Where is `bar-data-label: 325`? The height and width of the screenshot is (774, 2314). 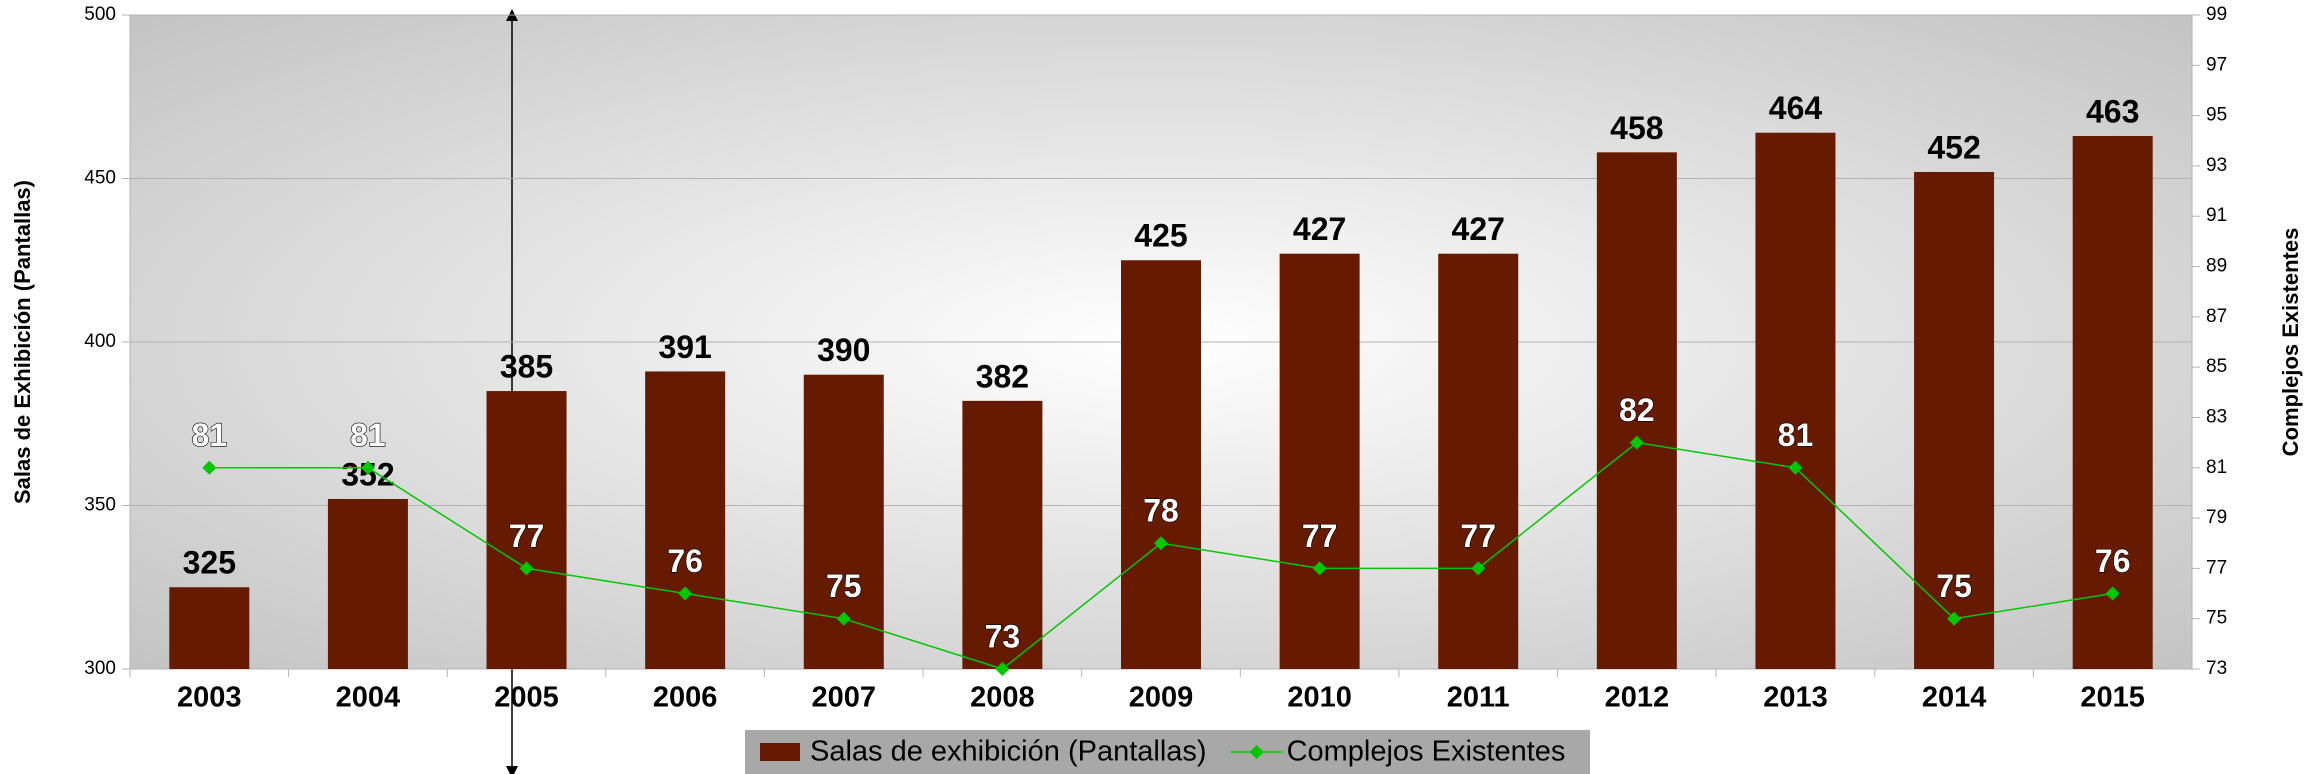
bar-data-label: 325 is located at coordinates (209, 563).